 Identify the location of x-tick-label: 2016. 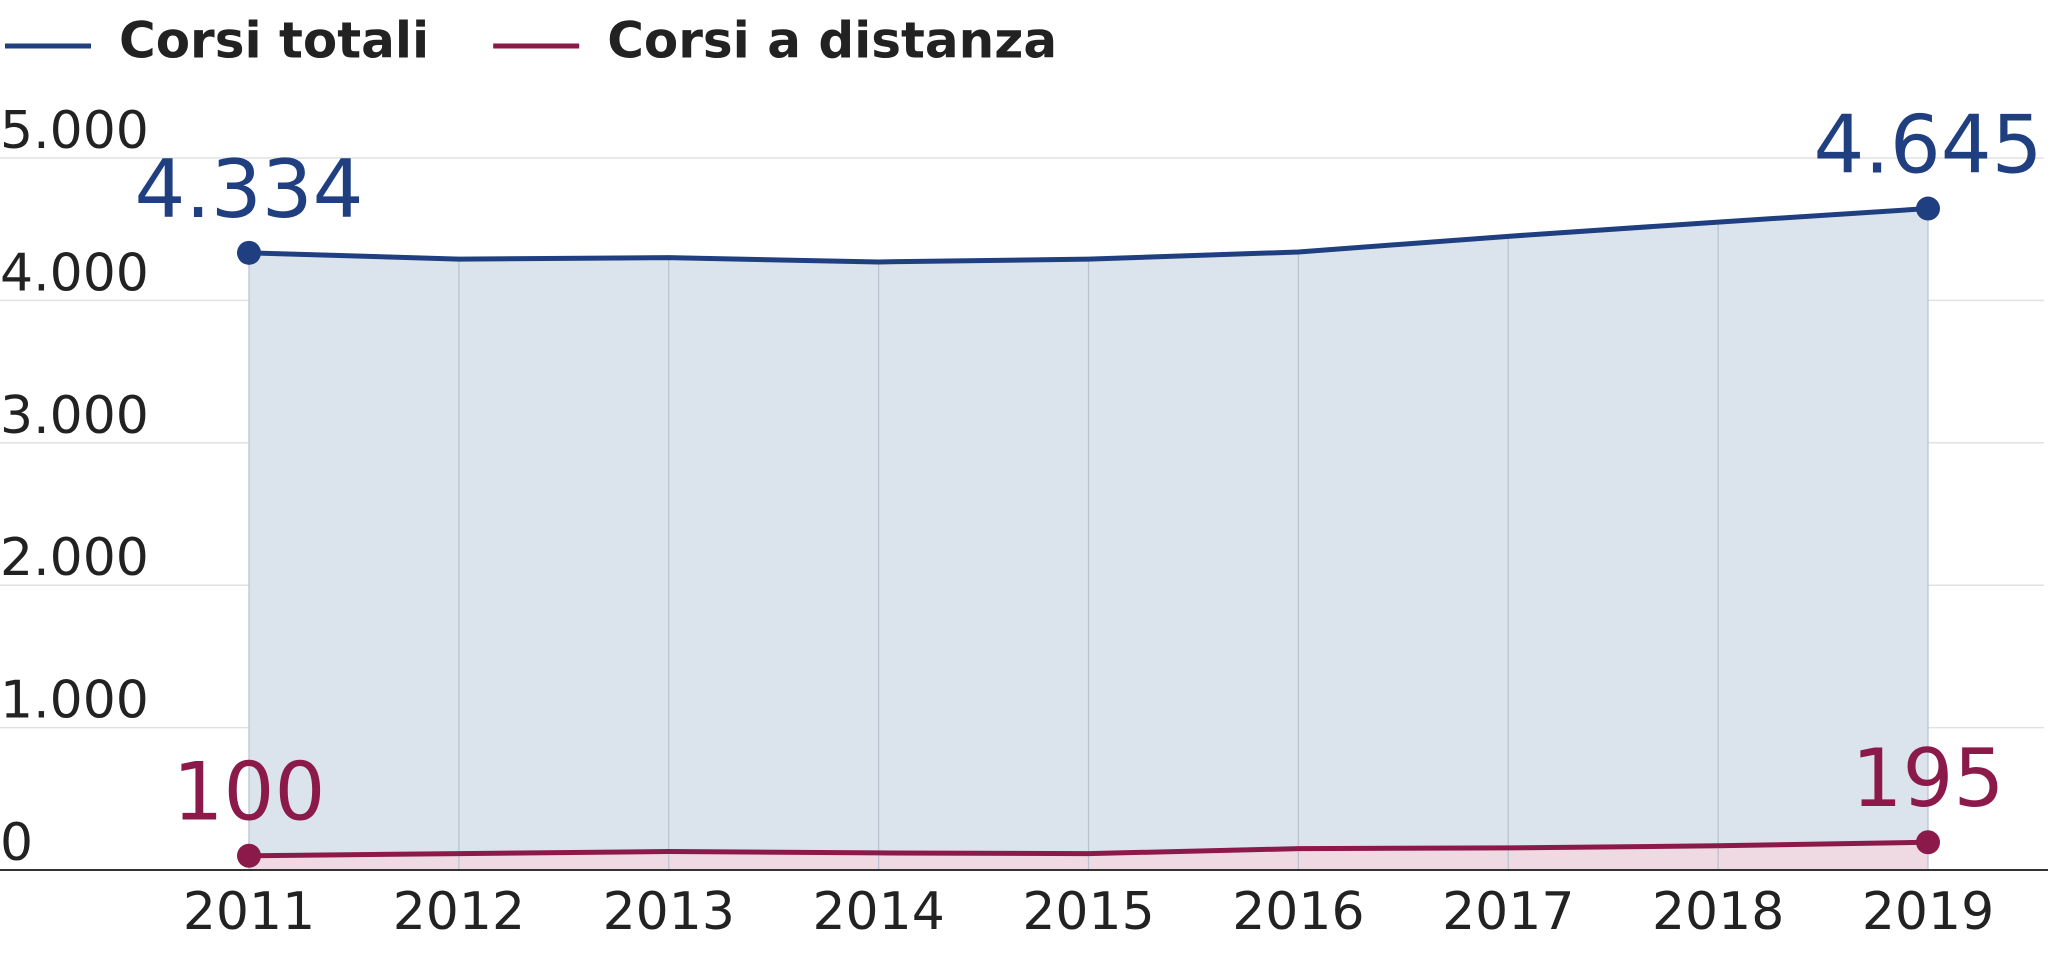
(1298, 912).